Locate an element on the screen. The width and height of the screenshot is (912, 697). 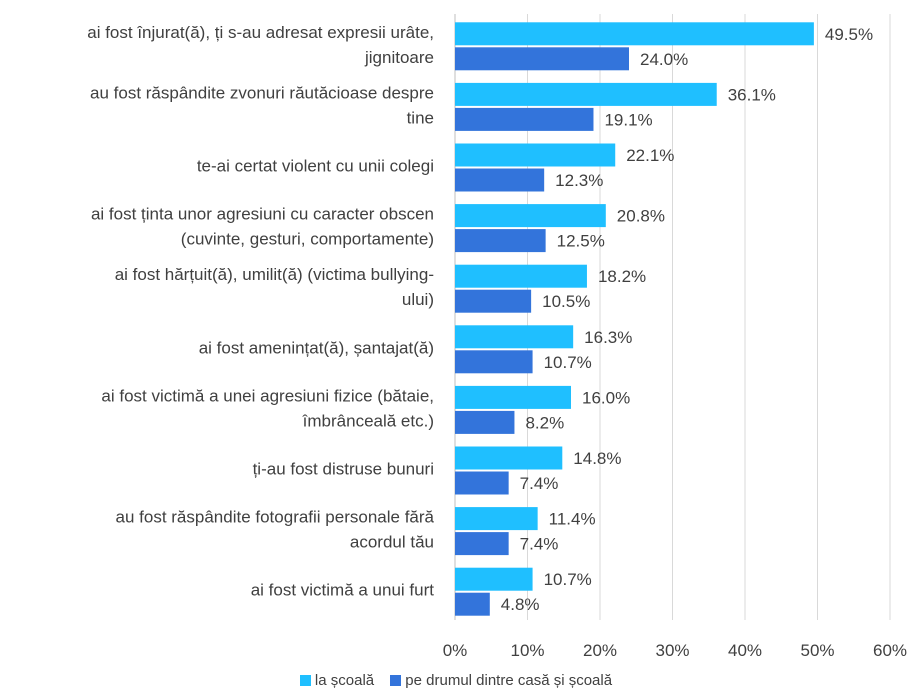
x-tick-label: 60% is located at coordinates (890, 650).